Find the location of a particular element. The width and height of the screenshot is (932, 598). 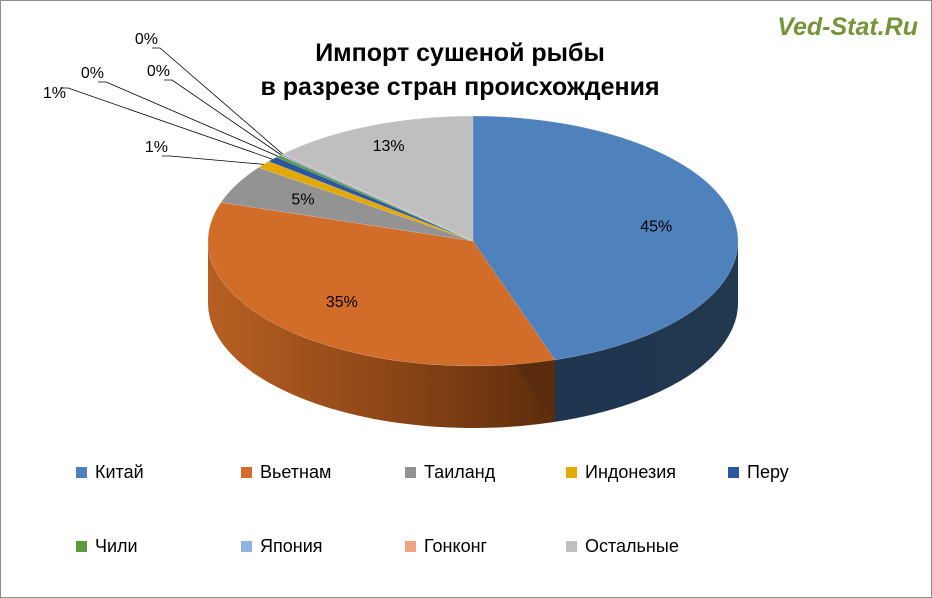

legend-label: Вьетнам is located at coordinates (296, 472).